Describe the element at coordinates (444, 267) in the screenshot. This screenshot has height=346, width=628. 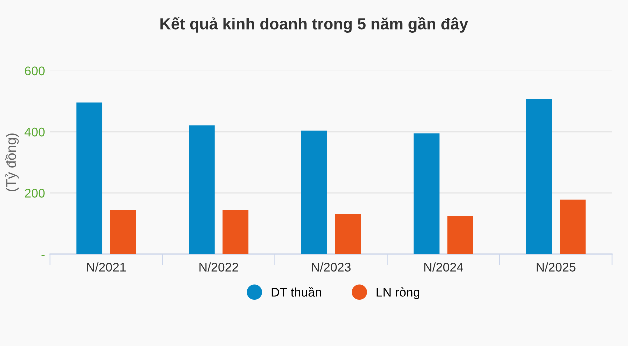
I see `x-tick-label: N/2024` at that location.